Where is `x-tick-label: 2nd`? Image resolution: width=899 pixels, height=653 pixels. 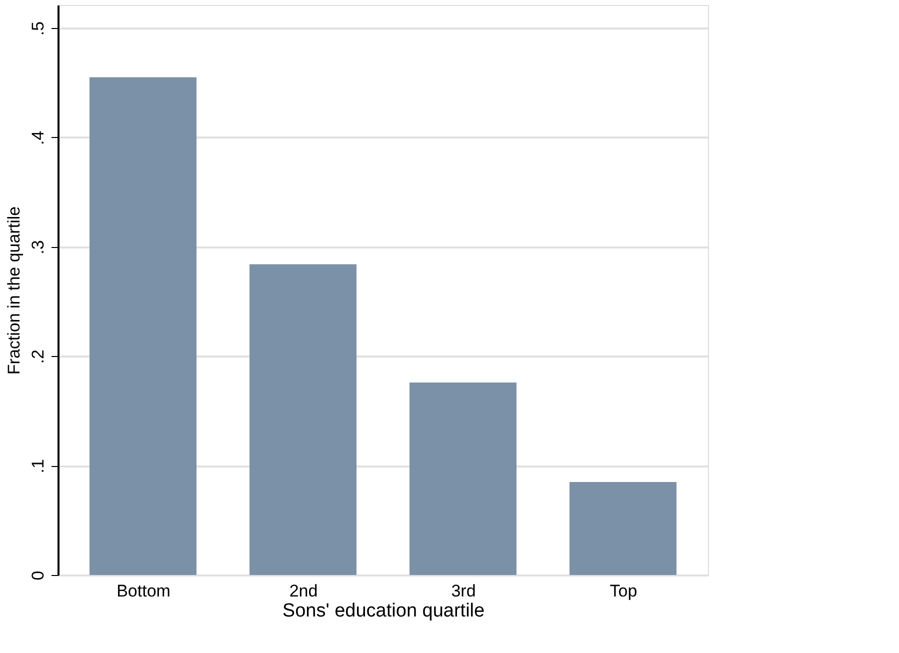 x-tick-label: 2nd is located at coordinates (303, 591).